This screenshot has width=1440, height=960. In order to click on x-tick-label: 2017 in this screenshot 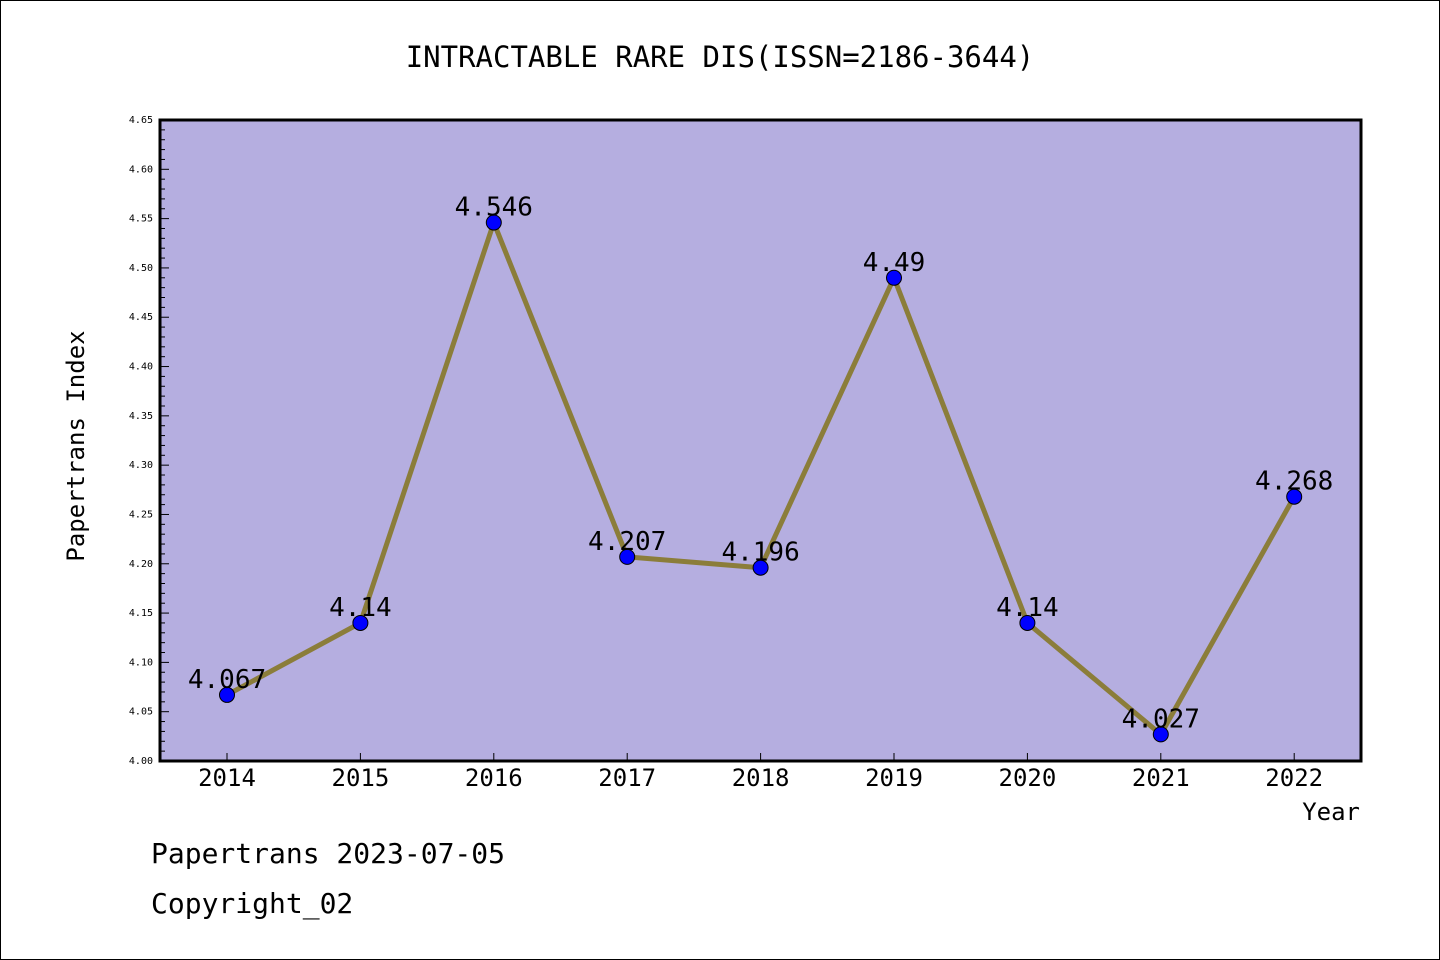, I will do `click(627, 778)`.